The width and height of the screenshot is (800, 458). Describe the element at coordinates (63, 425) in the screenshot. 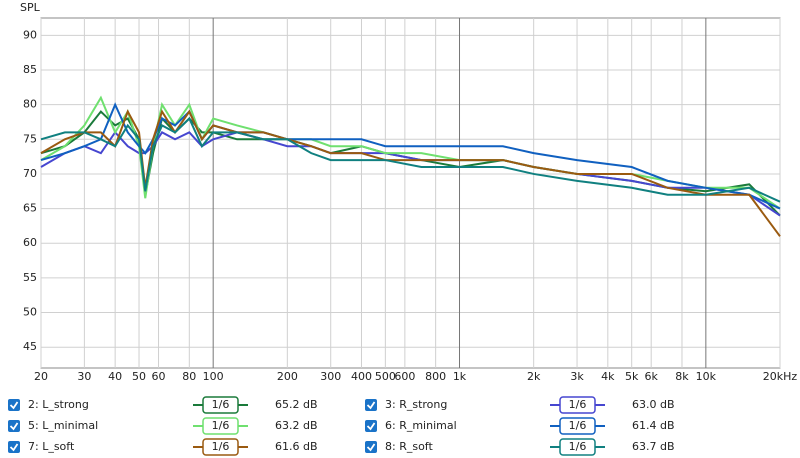

I see `series-name: 5: L_minimal` at that location.